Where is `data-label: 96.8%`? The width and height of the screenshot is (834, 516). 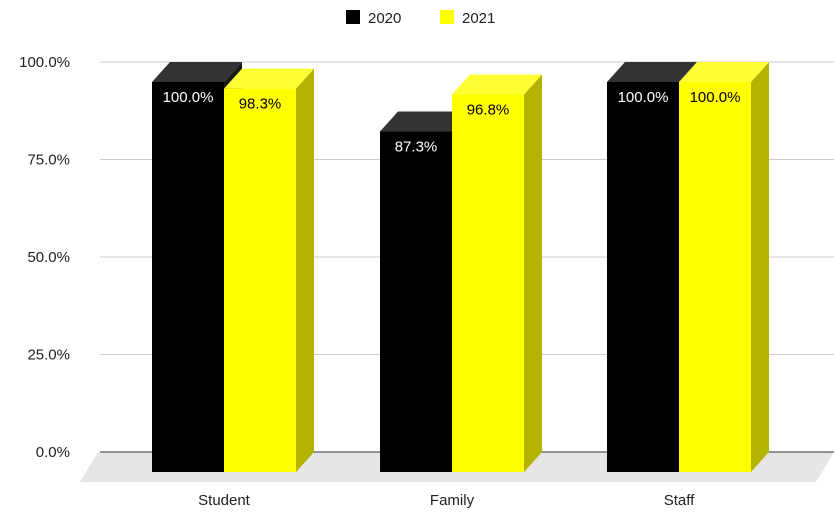 data-label: 96.8% is located at coordinates (488, 109).